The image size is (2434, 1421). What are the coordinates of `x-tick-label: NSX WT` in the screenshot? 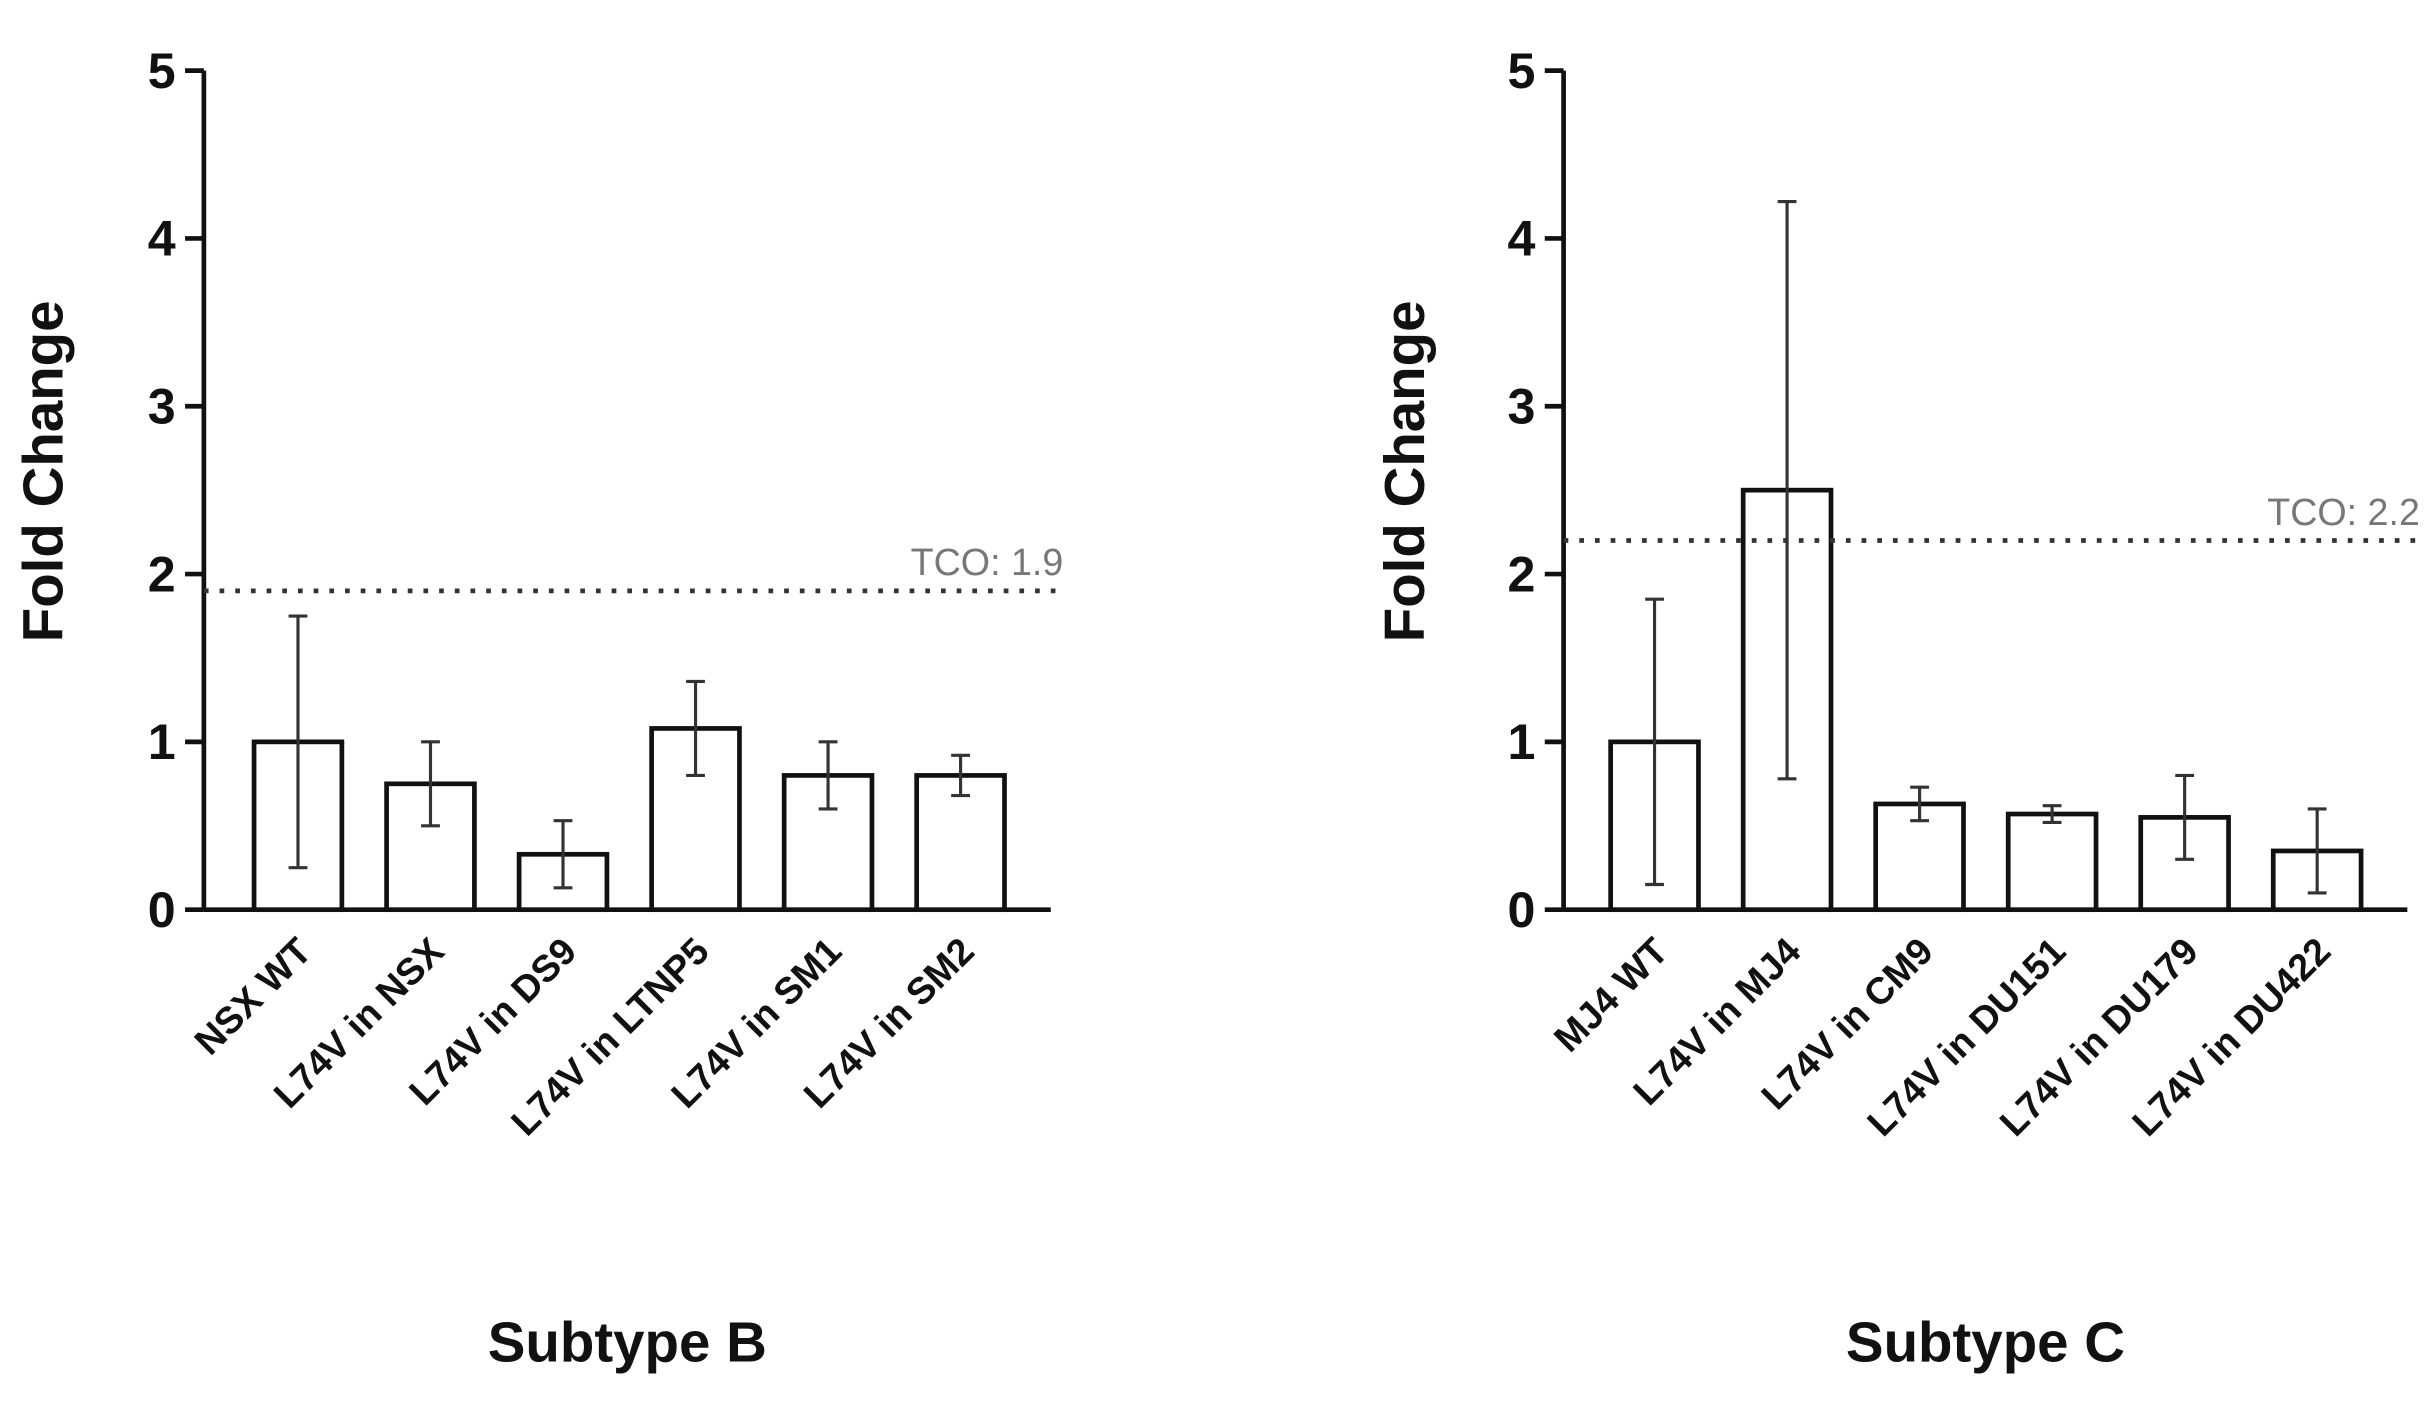 It's located at (252, 996).